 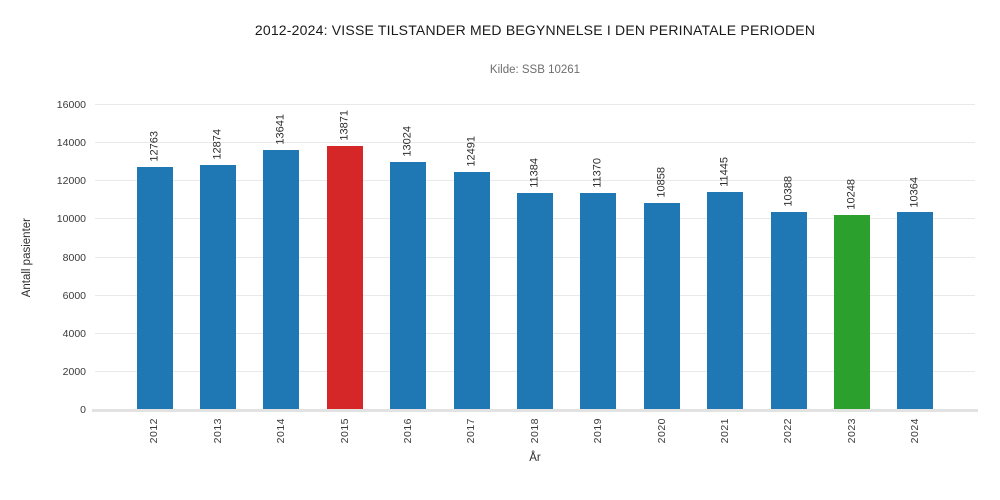 I want to click on x-tick-label-2023: 2023, so click(x=851, y=431).